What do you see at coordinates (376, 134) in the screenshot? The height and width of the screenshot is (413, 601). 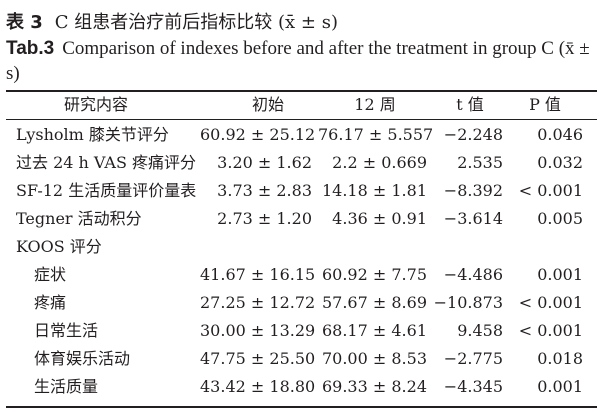 I see `row-after: 76.17 ± 5.557` at bounding box center [376, 134].